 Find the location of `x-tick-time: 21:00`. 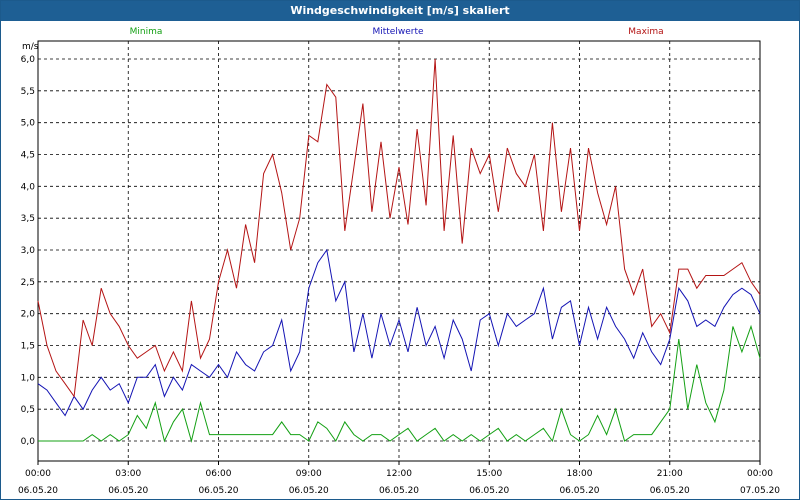

x-tick-time: 21:00 is located at coordinates (670, 474).